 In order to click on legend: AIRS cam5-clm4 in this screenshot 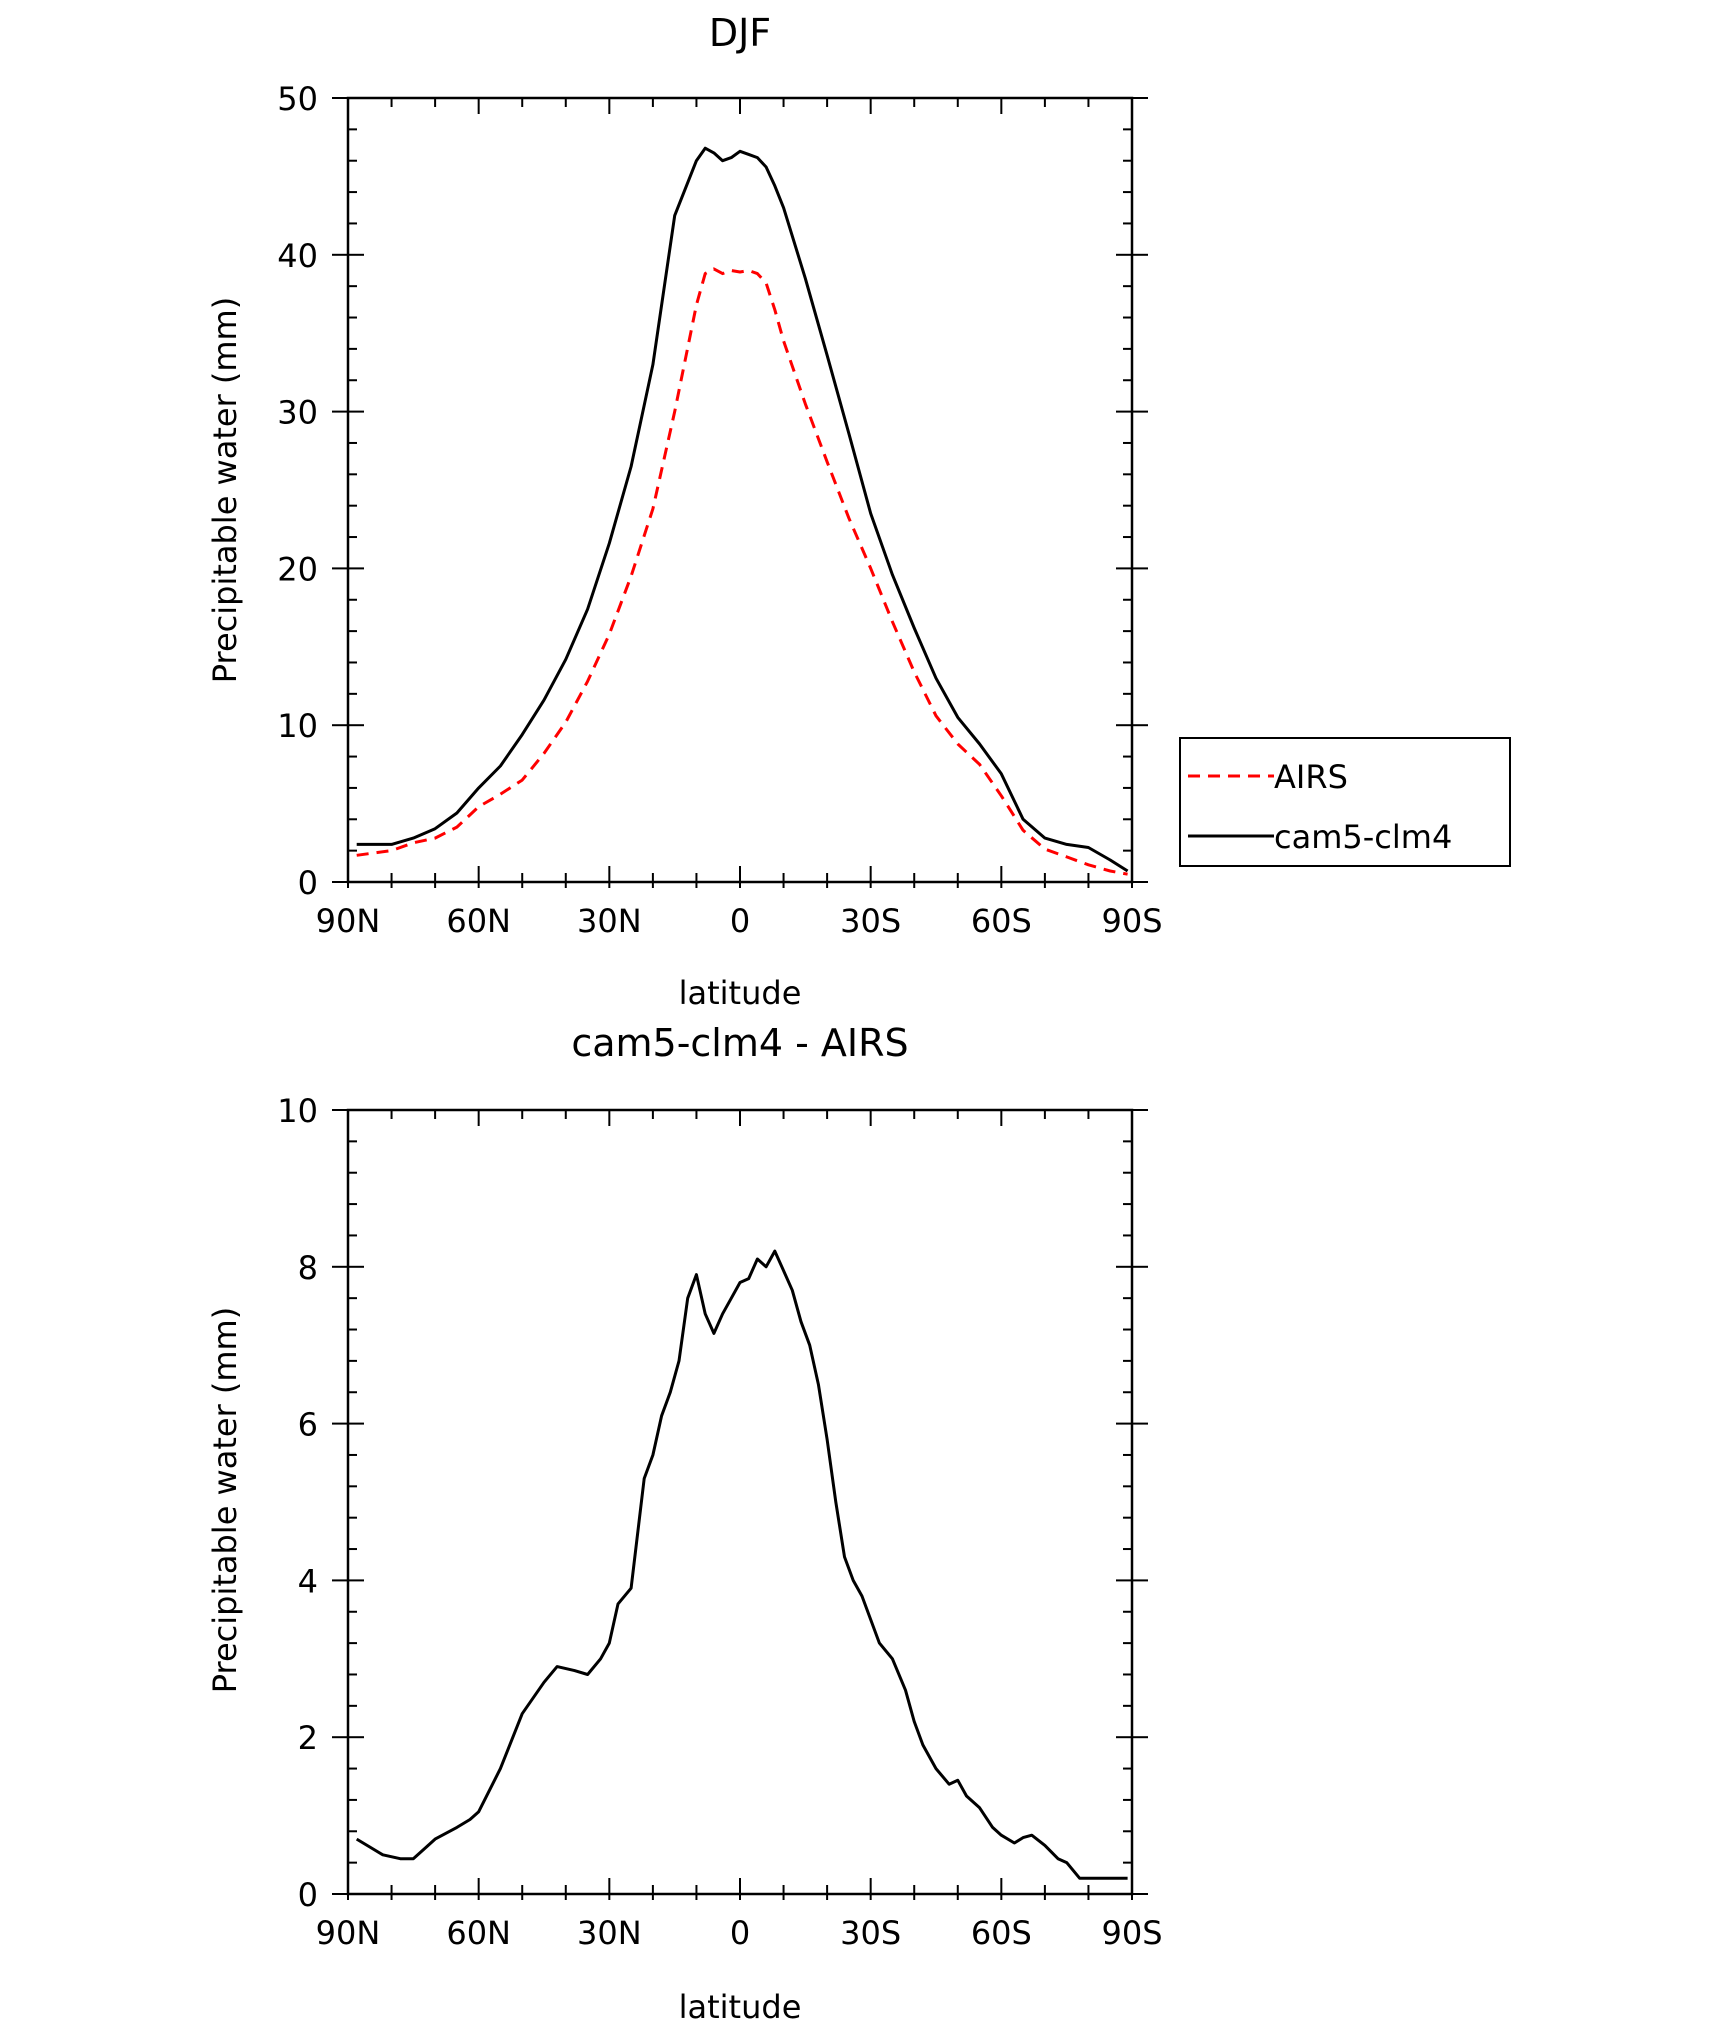, I will do `click(1345, 802)`.